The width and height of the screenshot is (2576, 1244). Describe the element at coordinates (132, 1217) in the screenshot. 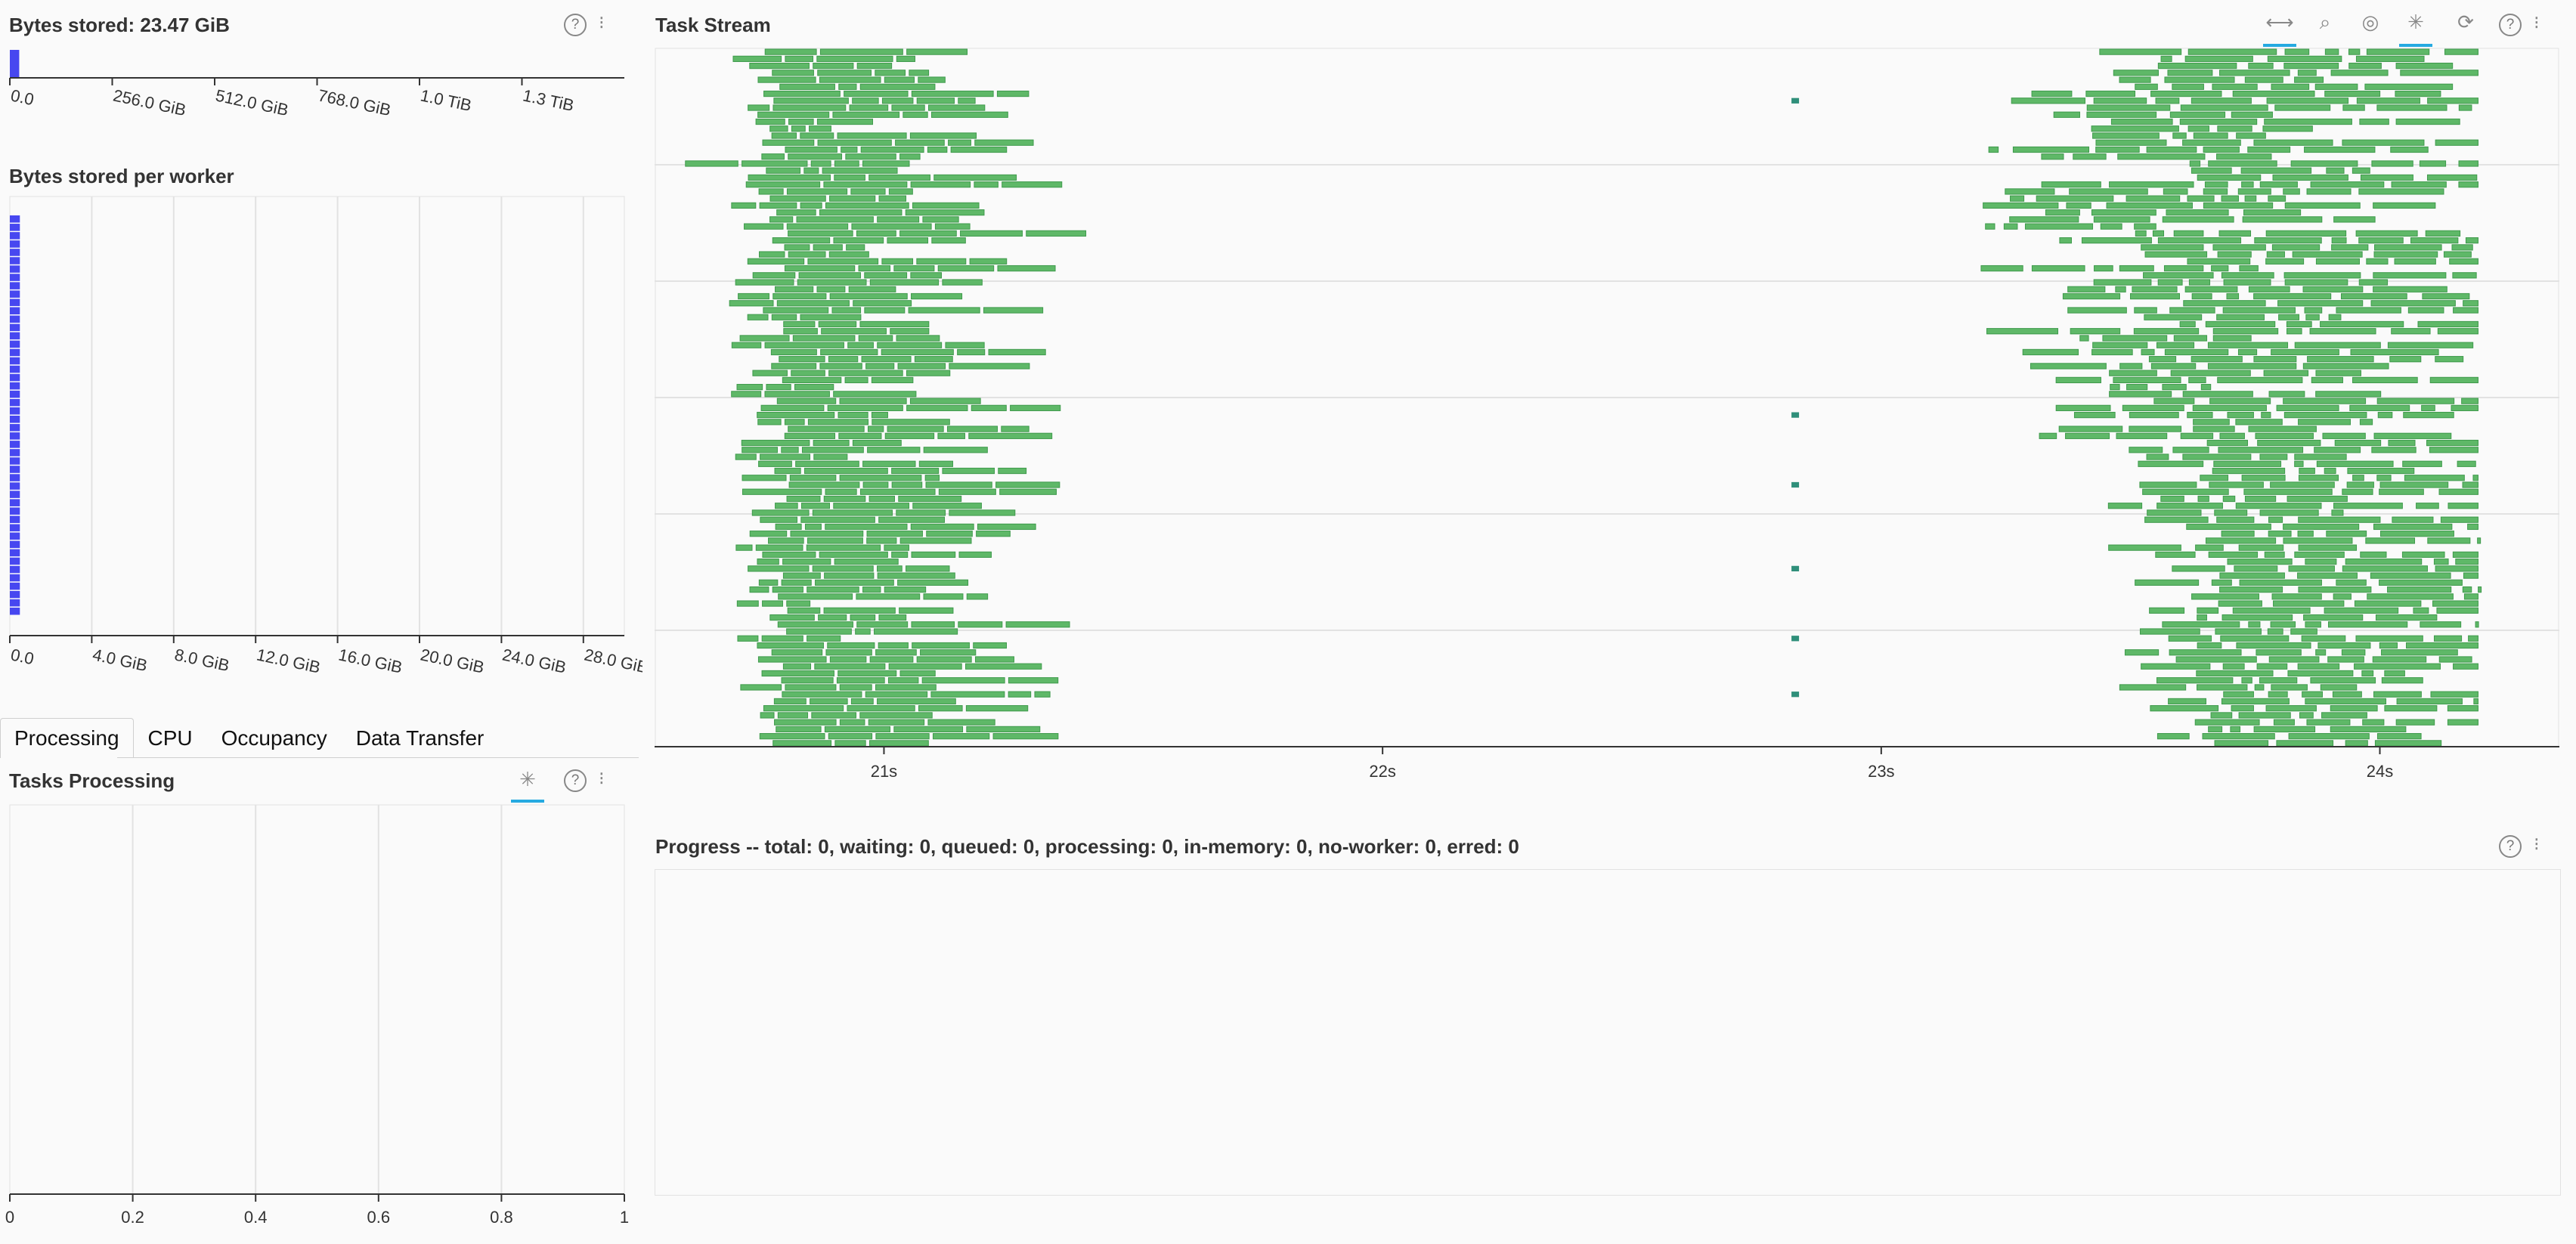

I see `x-tick-label: 0.2` at that location.